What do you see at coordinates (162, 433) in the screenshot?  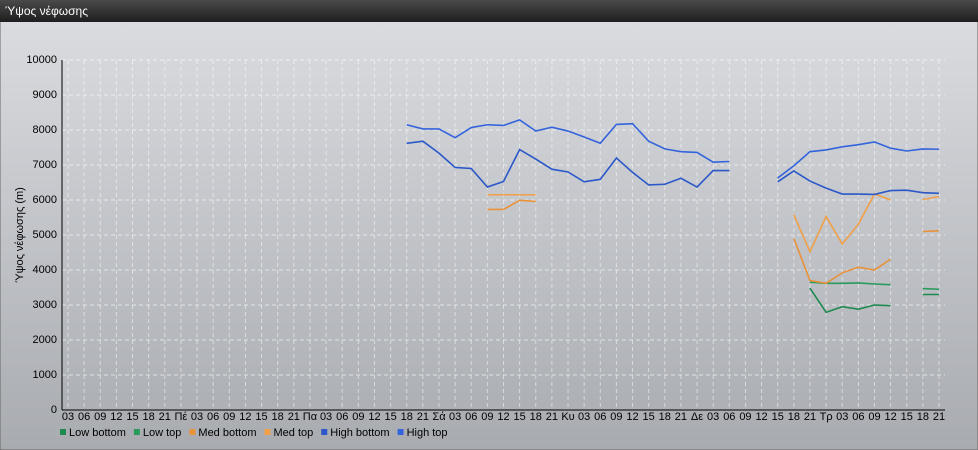 I see `legend-label: Low top` at bounding box center [162, 433].